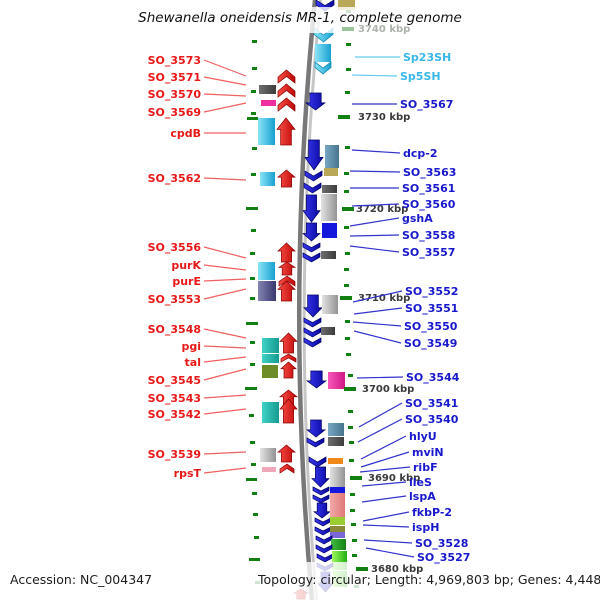 The width and height of the screenshot is (600, 600). What do you see at coordinates (174, 329) in the screenshot?
I see `gene-label-SO_3548: SO_3548` at bounding box center [174, 329].